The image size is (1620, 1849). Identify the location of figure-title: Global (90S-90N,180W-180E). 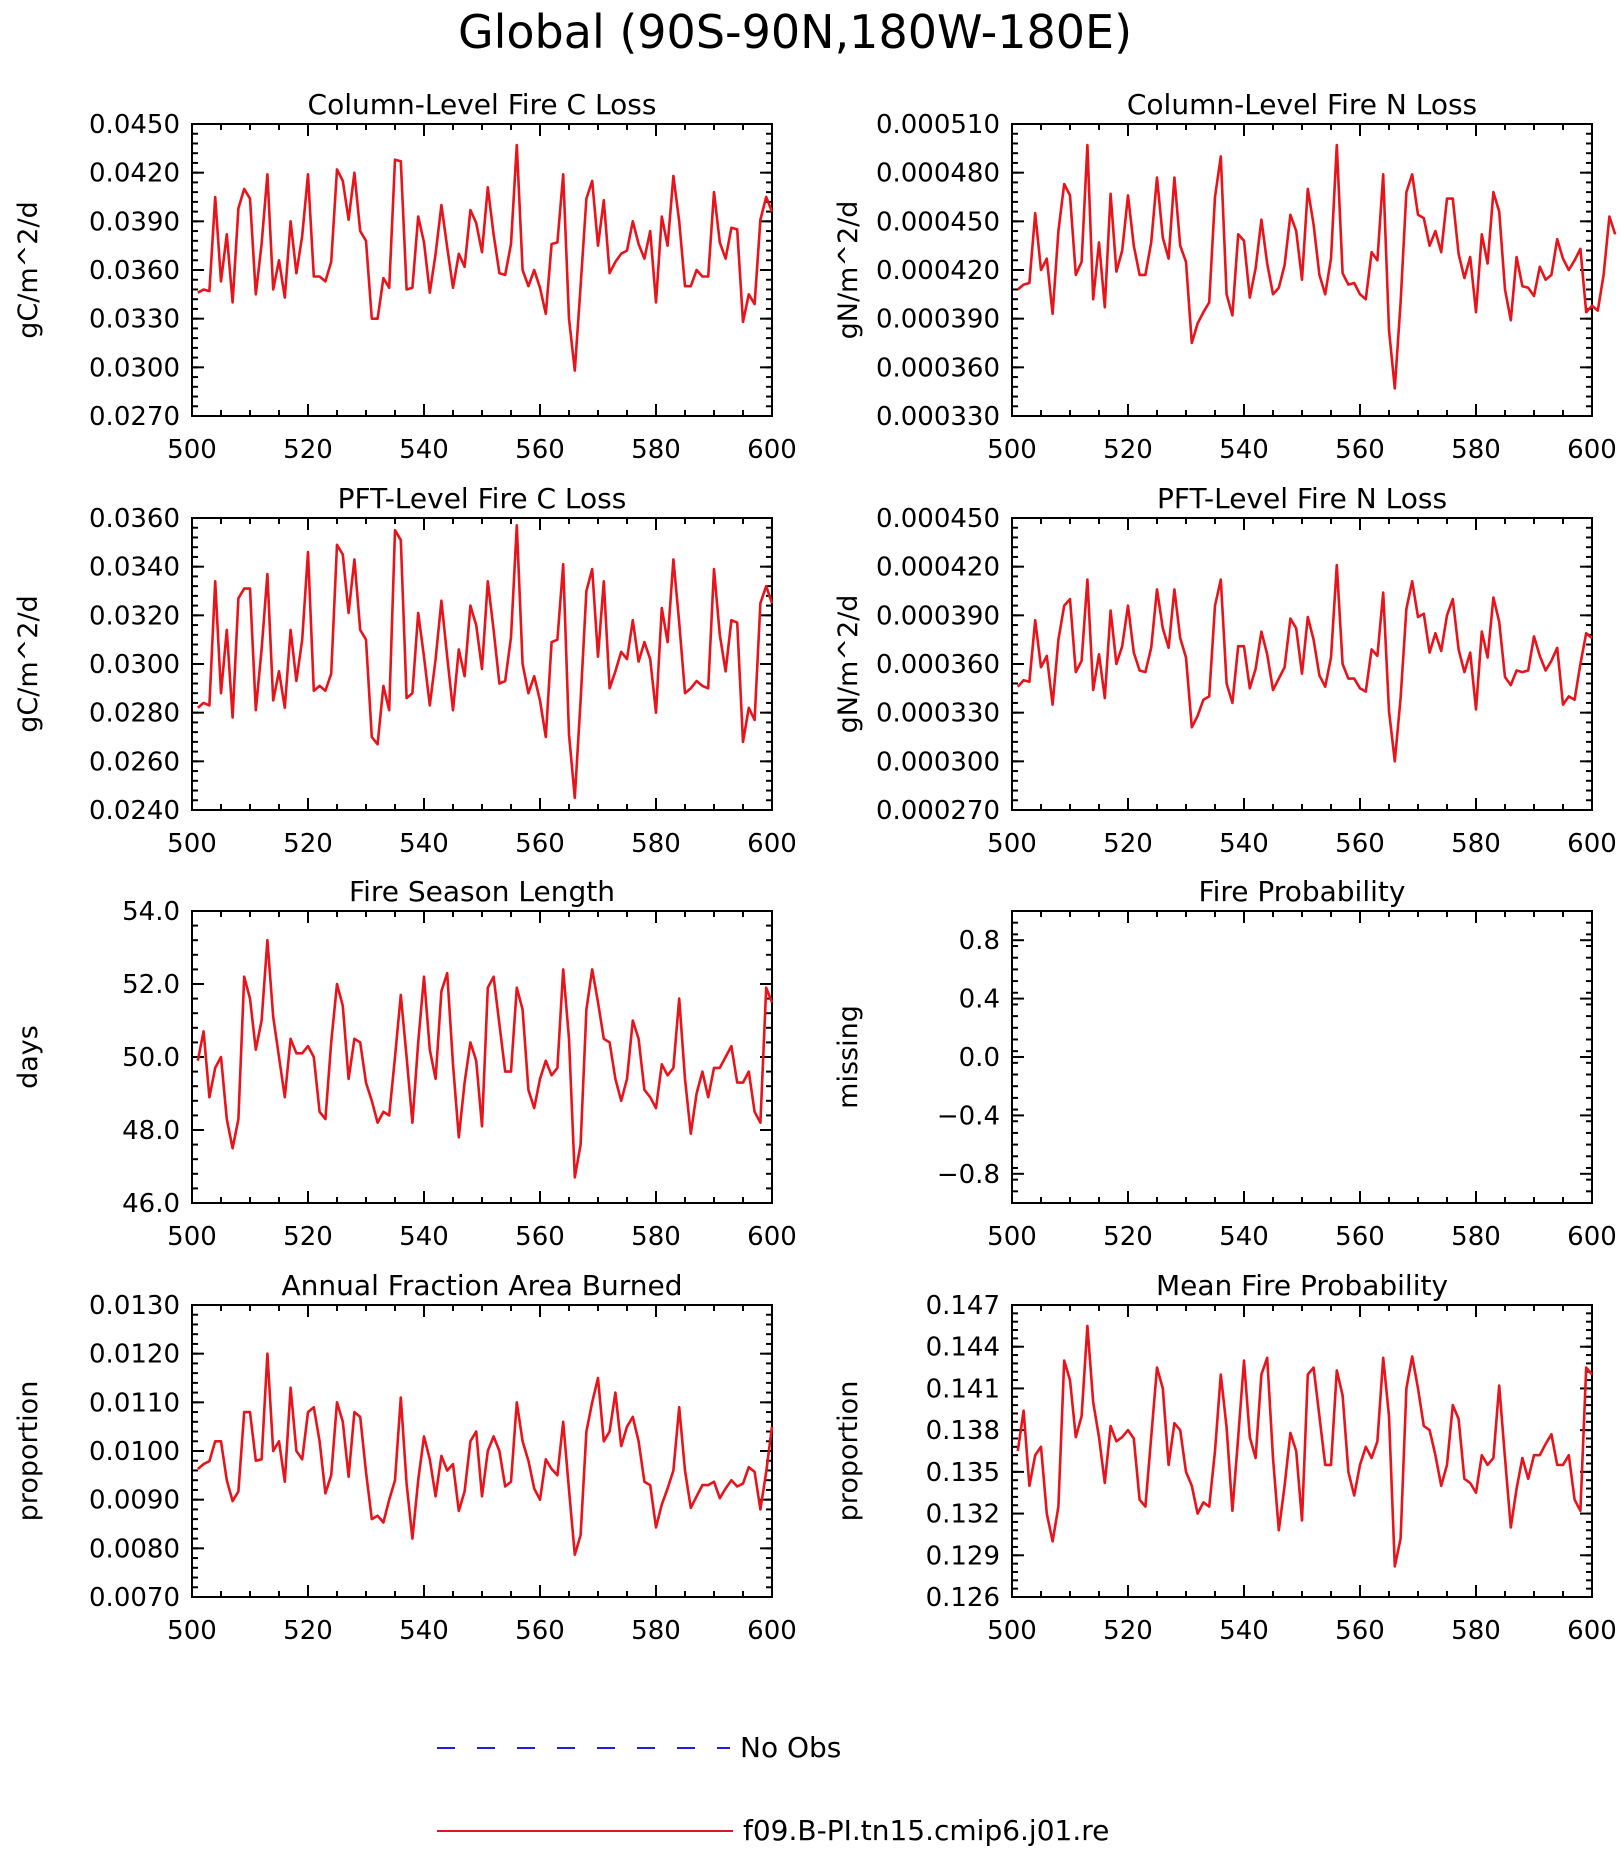
(795, 32).